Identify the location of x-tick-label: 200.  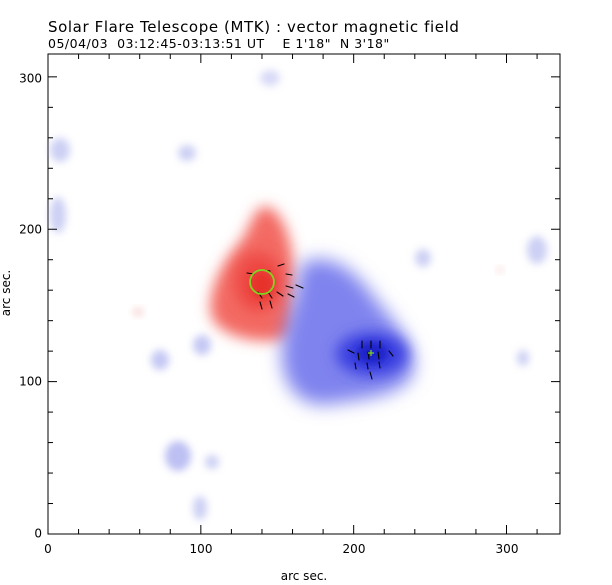
(354, 549).